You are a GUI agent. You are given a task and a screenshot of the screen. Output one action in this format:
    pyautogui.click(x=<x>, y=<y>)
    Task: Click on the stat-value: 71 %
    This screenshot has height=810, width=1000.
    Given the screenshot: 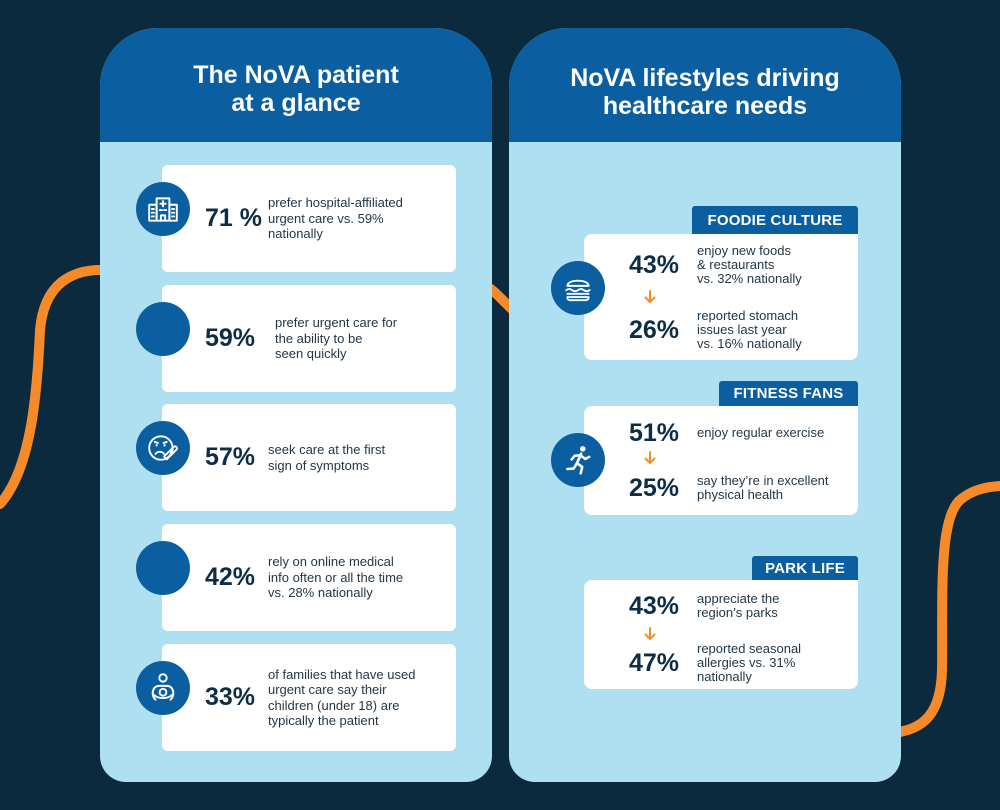 What is the action you would take?
    pyautogui.click(x=233, y=218)
    